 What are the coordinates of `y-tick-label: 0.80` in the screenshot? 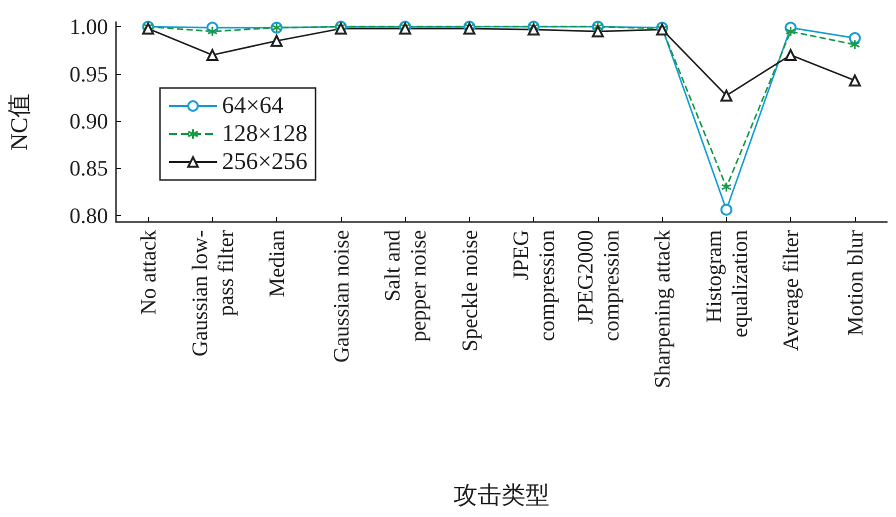 It's located at (89, 215).